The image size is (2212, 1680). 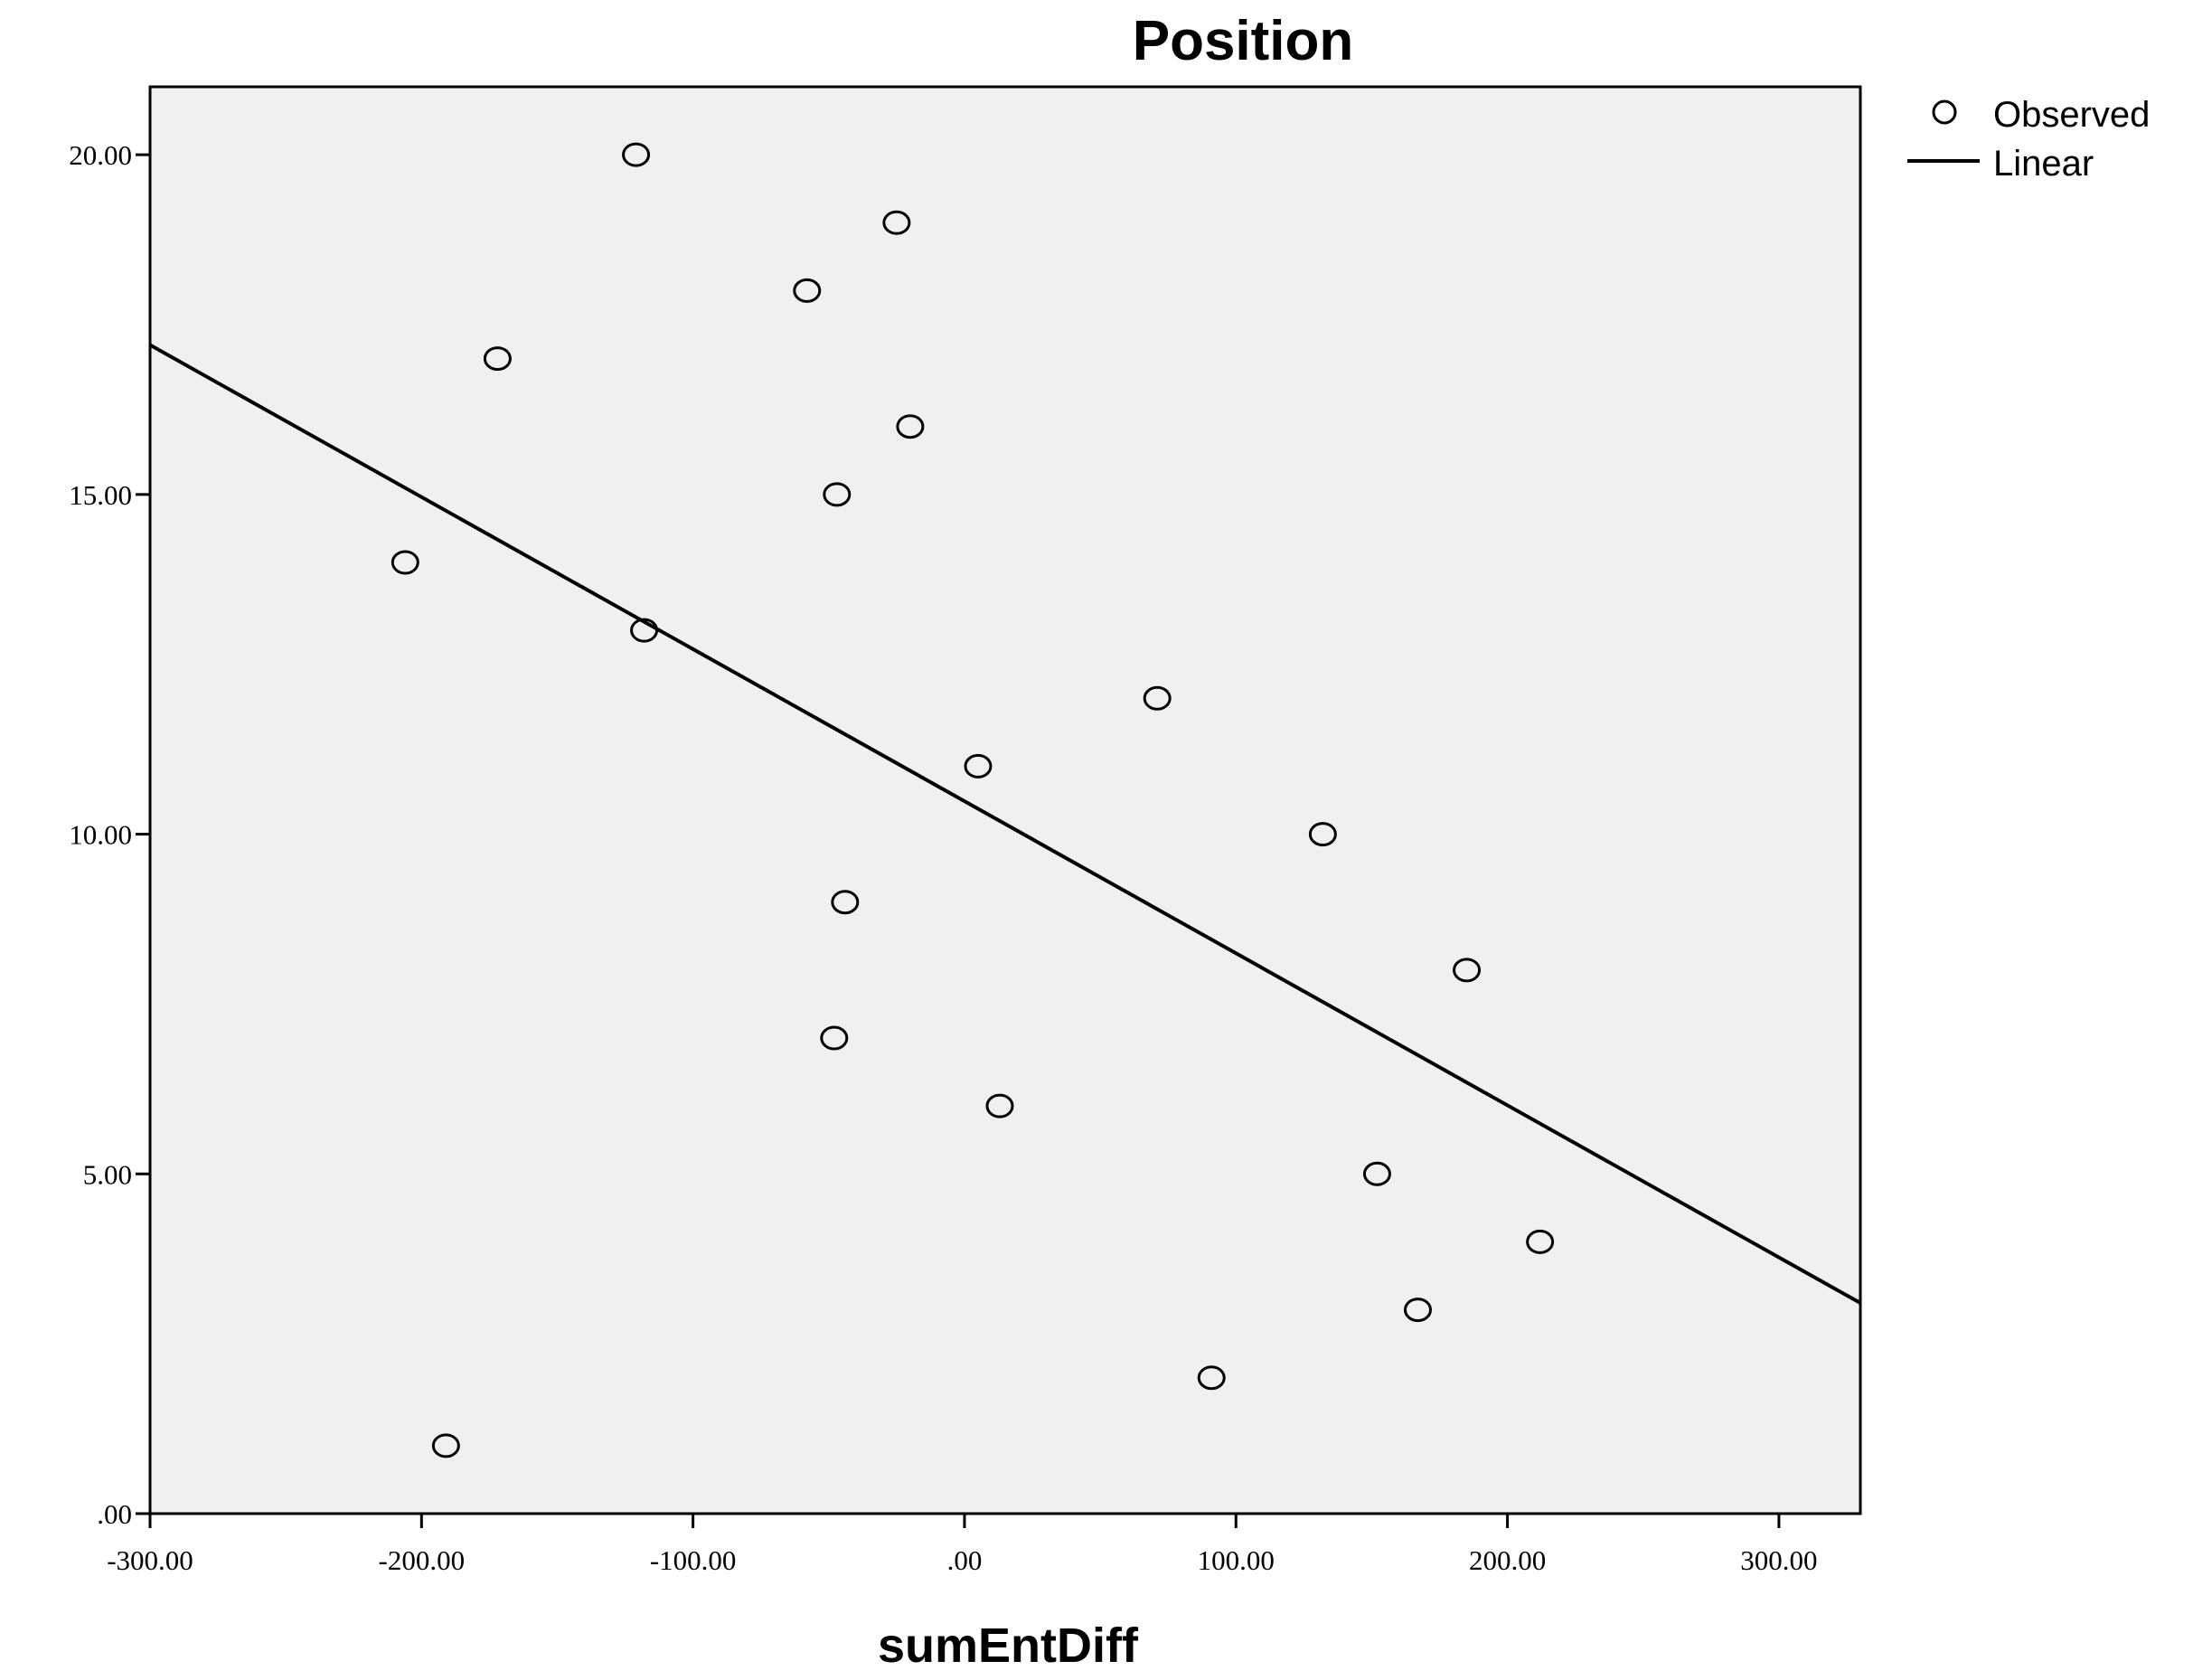 I want to click on x-tick-label: .00, so click(x=965, y=1560).